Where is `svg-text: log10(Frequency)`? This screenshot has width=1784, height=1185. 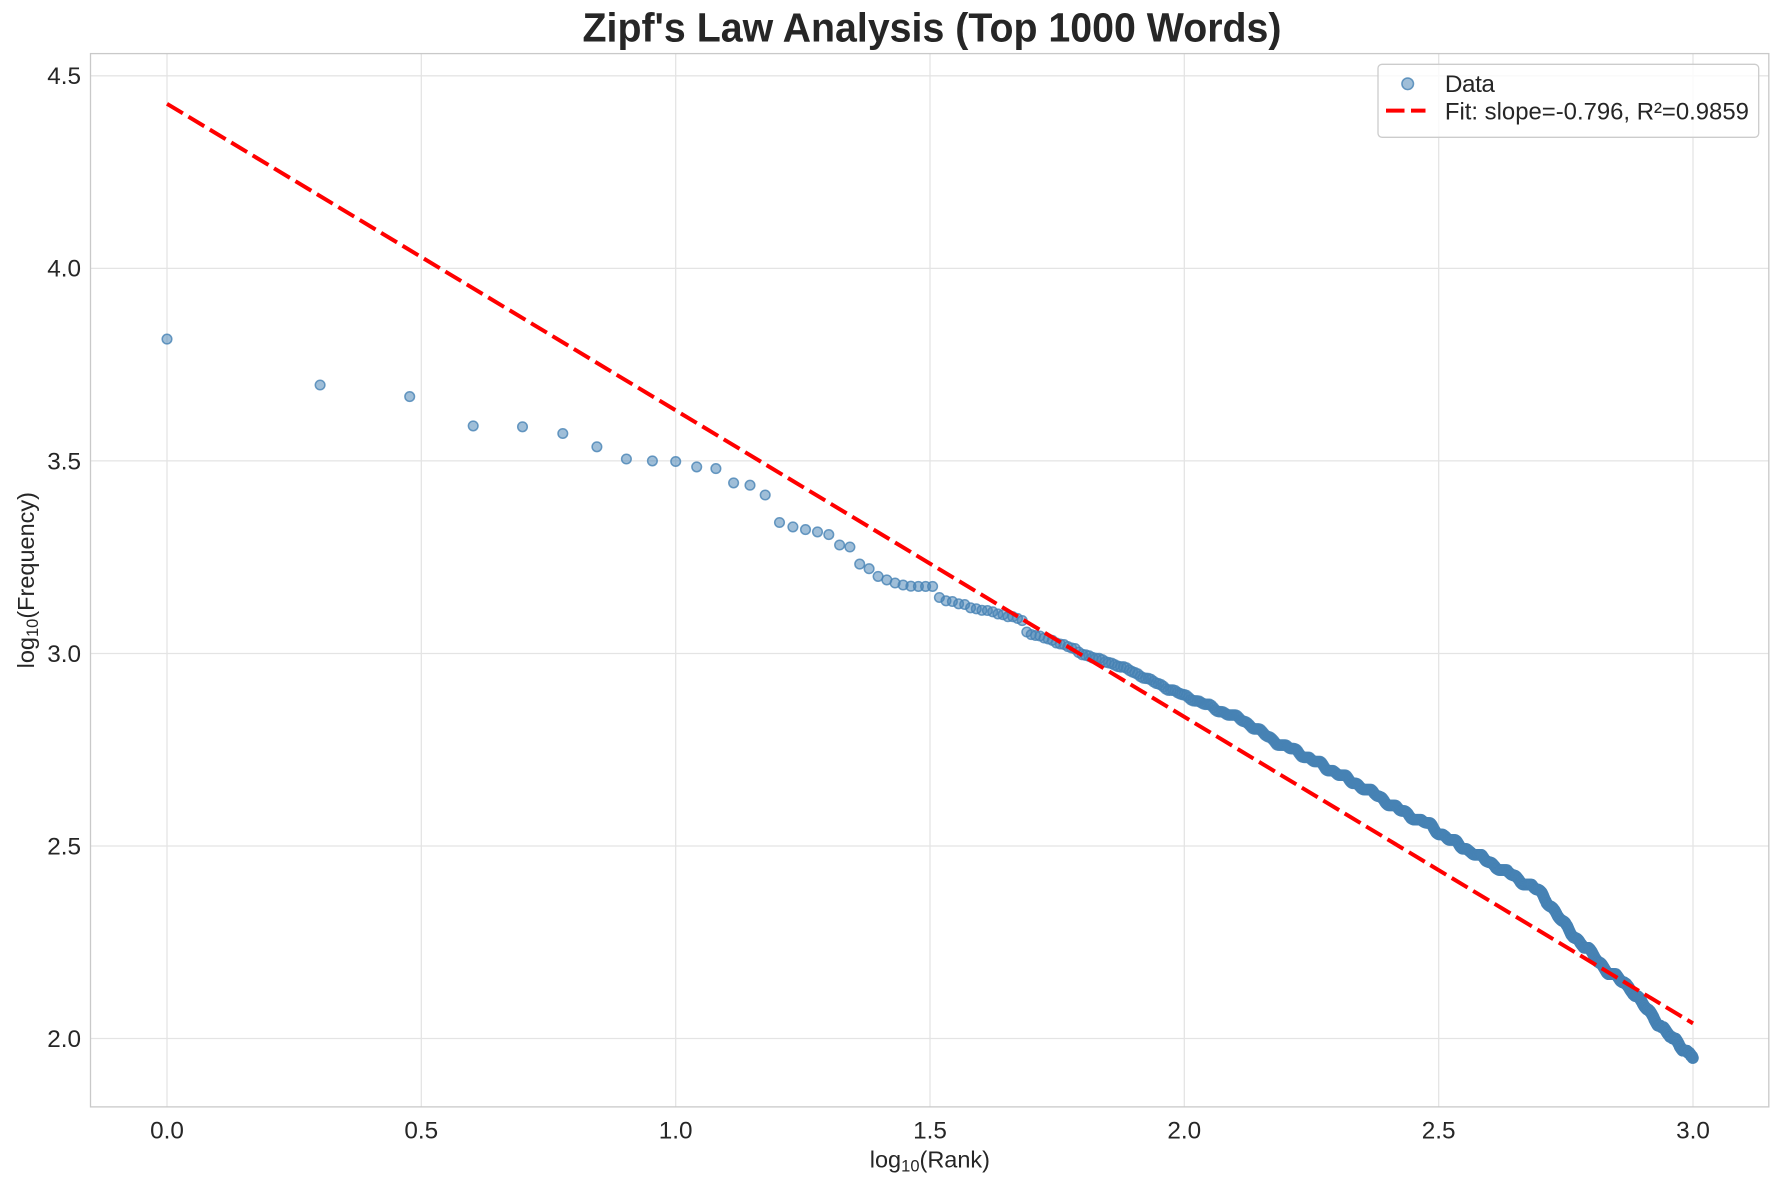
svg-text: log10(Frequency) is located at coordinates (27, 580).